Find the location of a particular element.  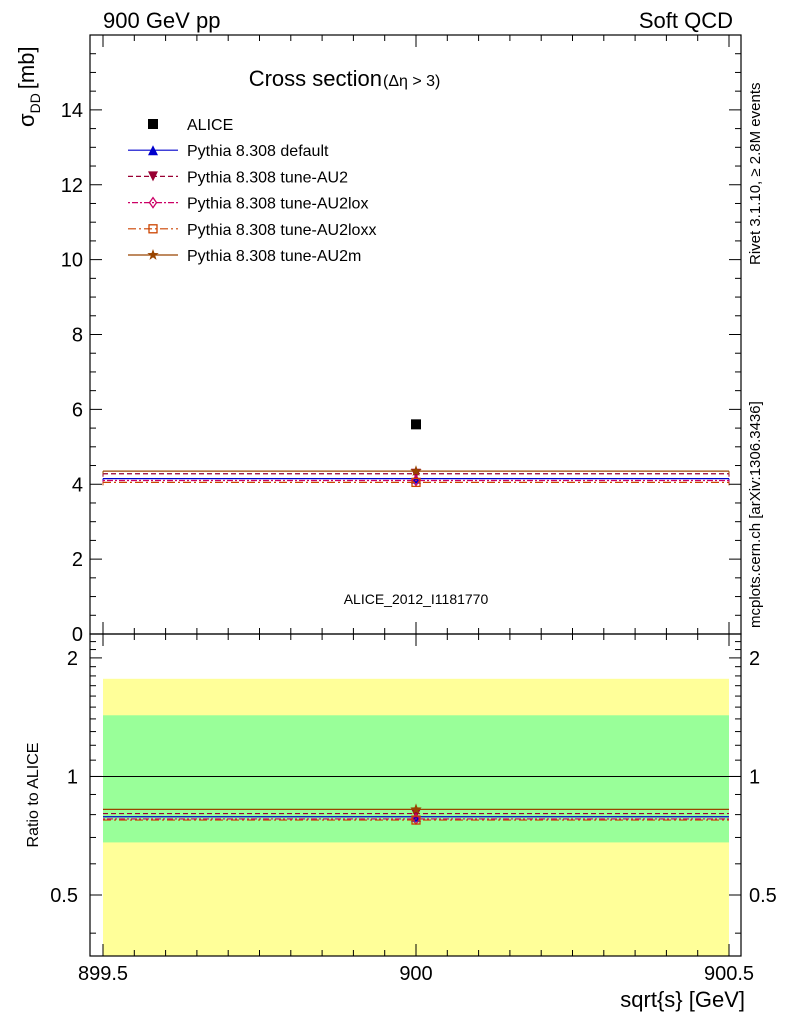

y-axis-unit: [mb] is located at coordinates (26, 67).